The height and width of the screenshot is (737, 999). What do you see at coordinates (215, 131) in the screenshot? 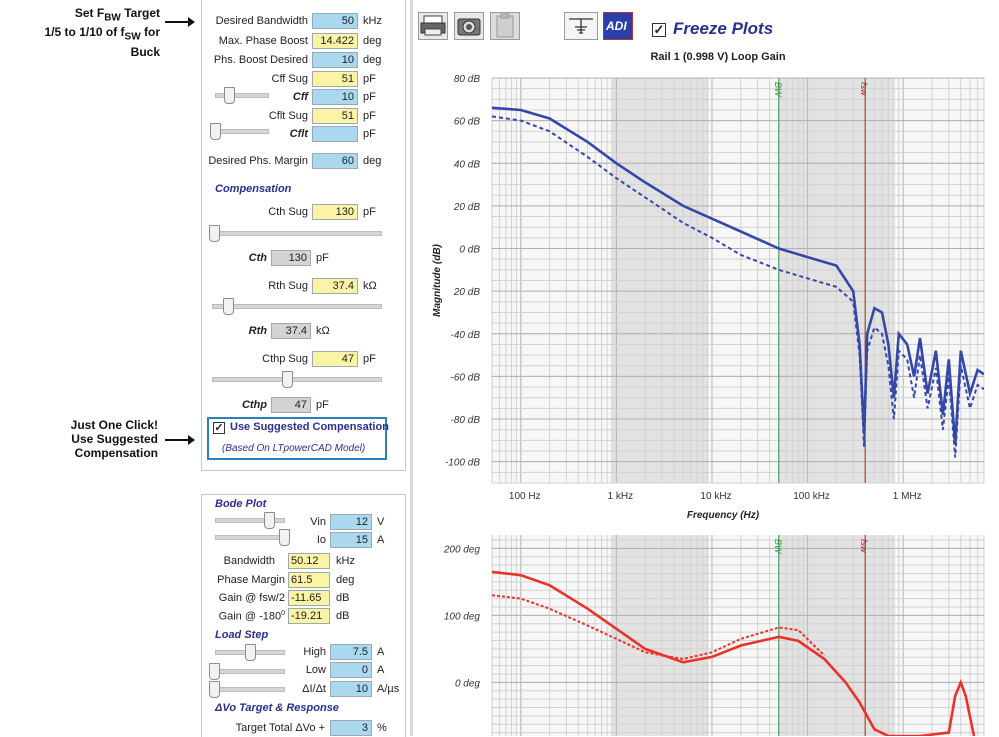
I see `cflt-slider-thumb` at bounding box center [215, 131].